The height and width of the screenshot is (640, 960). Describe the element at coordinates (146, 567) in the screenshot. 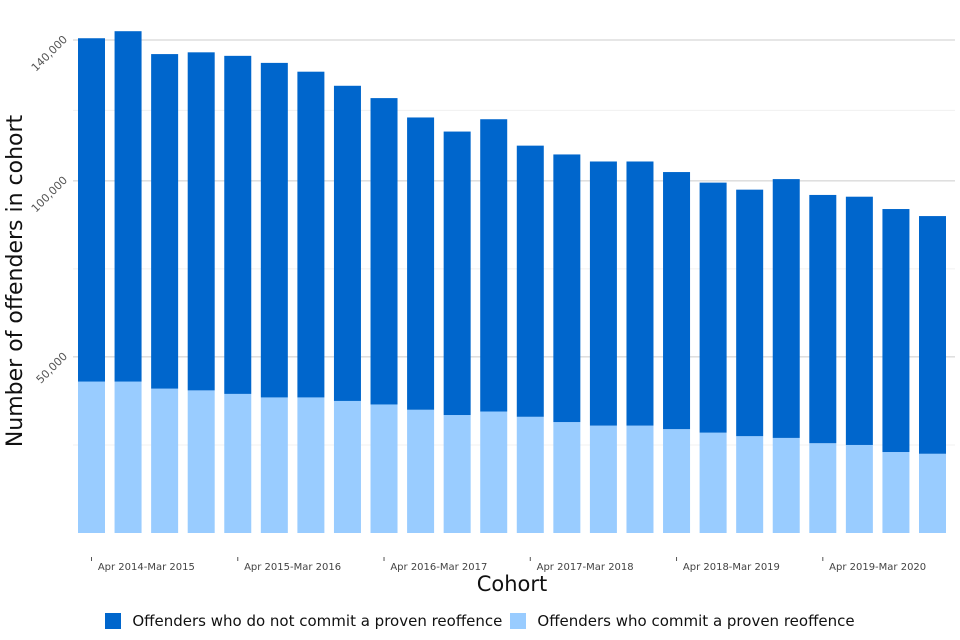

I see `x-tick-label: Apr 2014-Mar 2015` at that location.